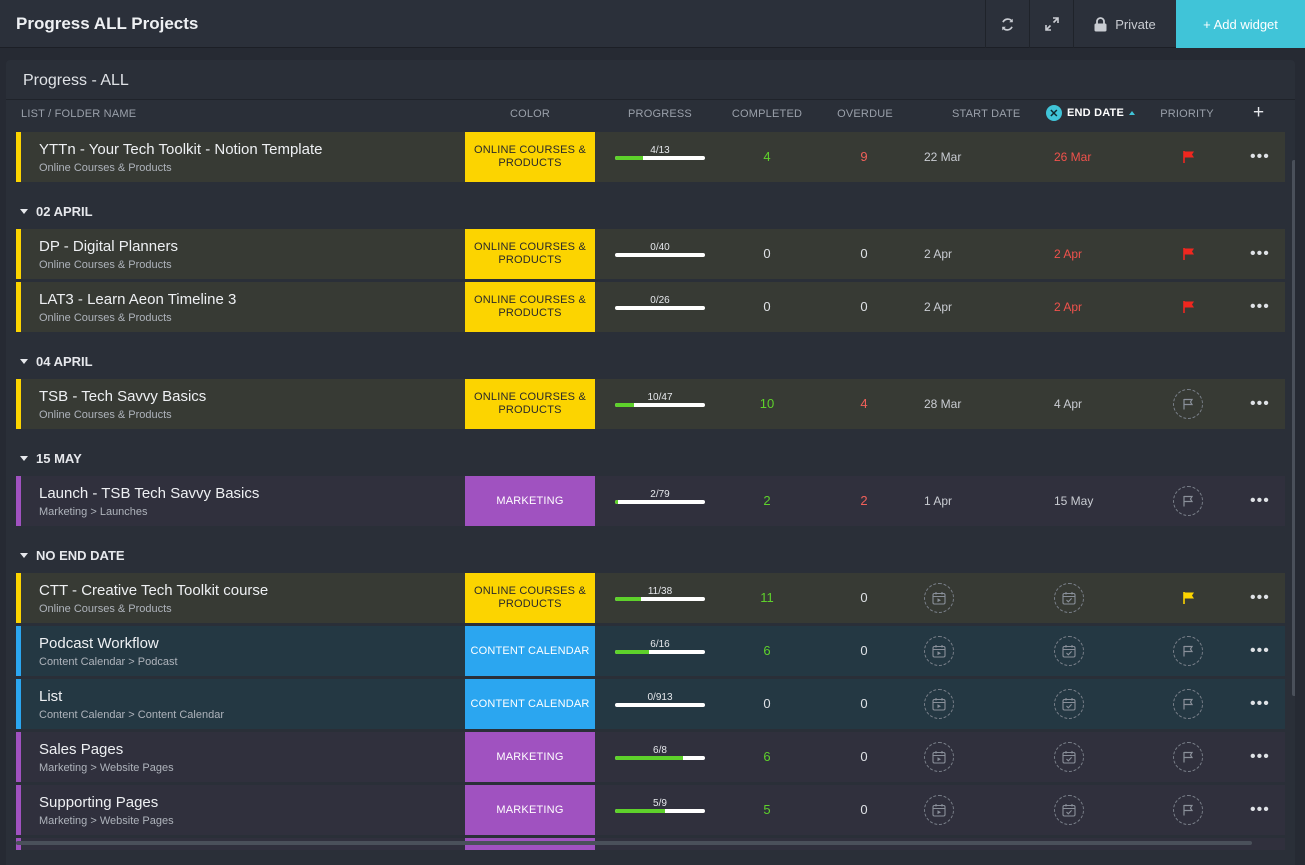 The image size is (1305, 865). I want to click on col-header-priority: PRIORITY, so click(1187, 114).